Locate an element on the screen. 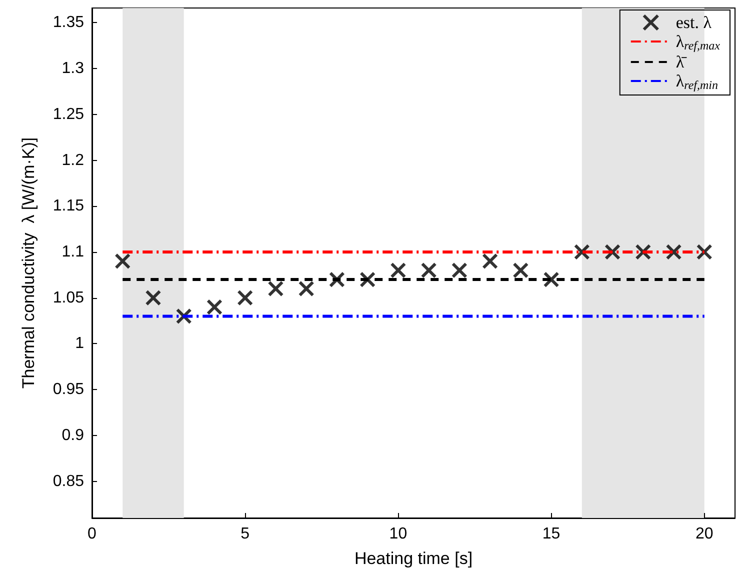 This screenshot has height=578, width=736. y-tick-label: 1.35 is located at coordinates (68, 23).